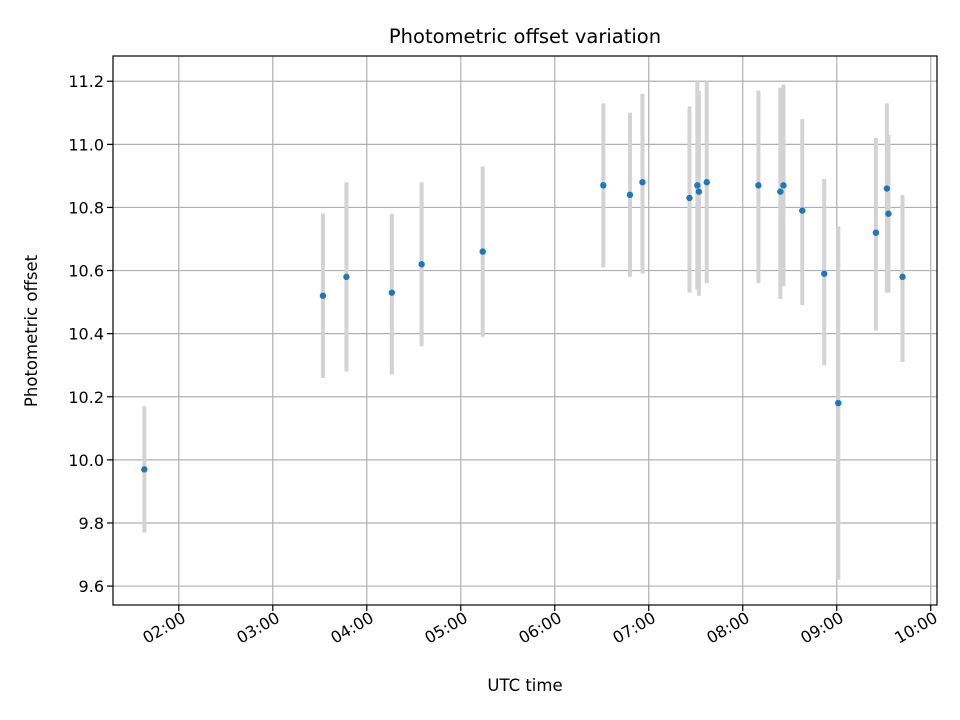  What do you see at coordinates (91, 523) in the screenshot?
I see `y-tick-label: 9.8` at bounding box center [91, 523].